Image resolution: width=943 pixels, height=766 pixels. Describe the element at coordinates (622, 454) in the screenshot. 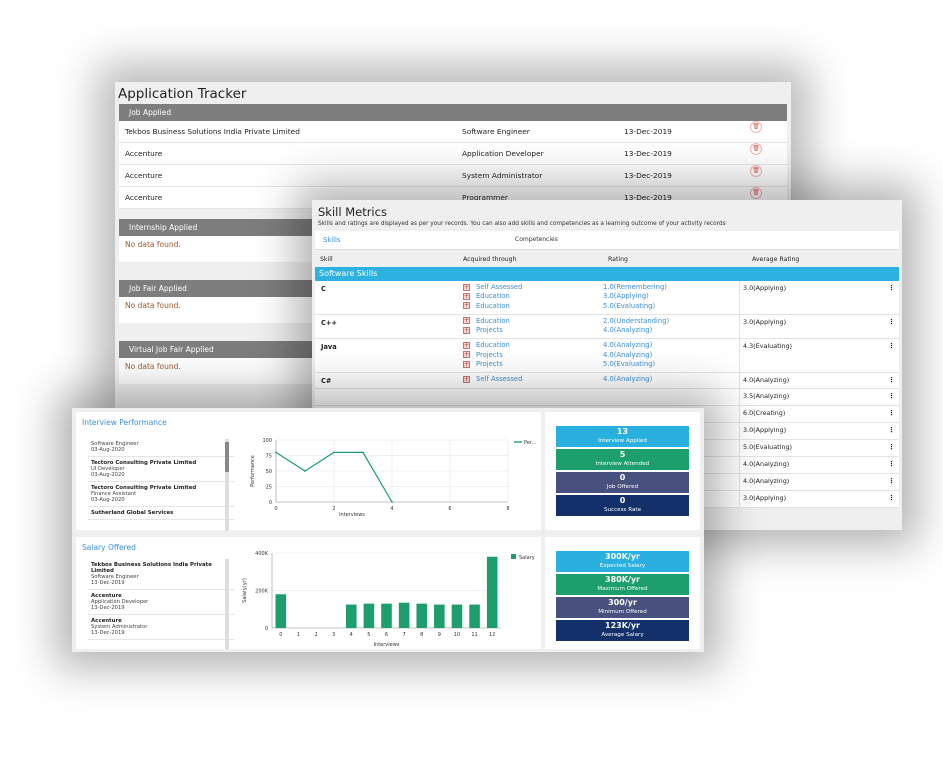

I see `stat-value: 5` at that location.